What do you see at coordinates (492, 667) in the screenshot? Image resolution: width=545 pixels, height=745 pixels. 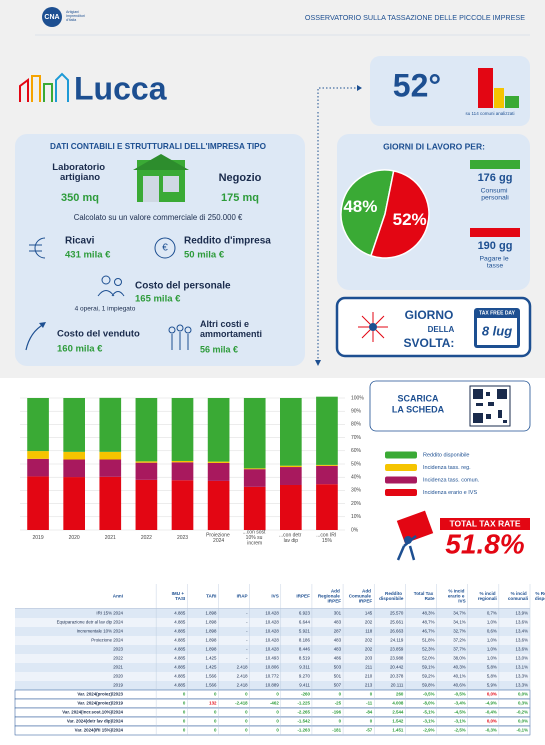 I see `table-cell: 5,8%` at bounding box center [492, 667].